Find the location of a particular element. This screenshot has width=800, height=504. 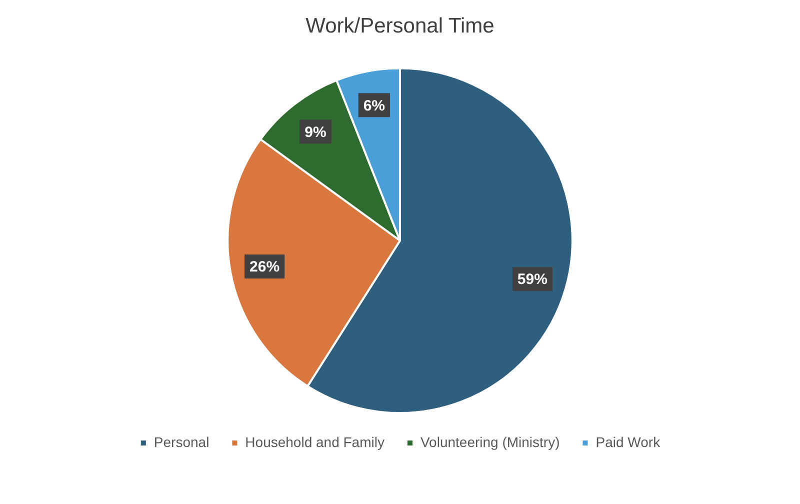

legend-label: Personal is located at coordinates (182, 442).